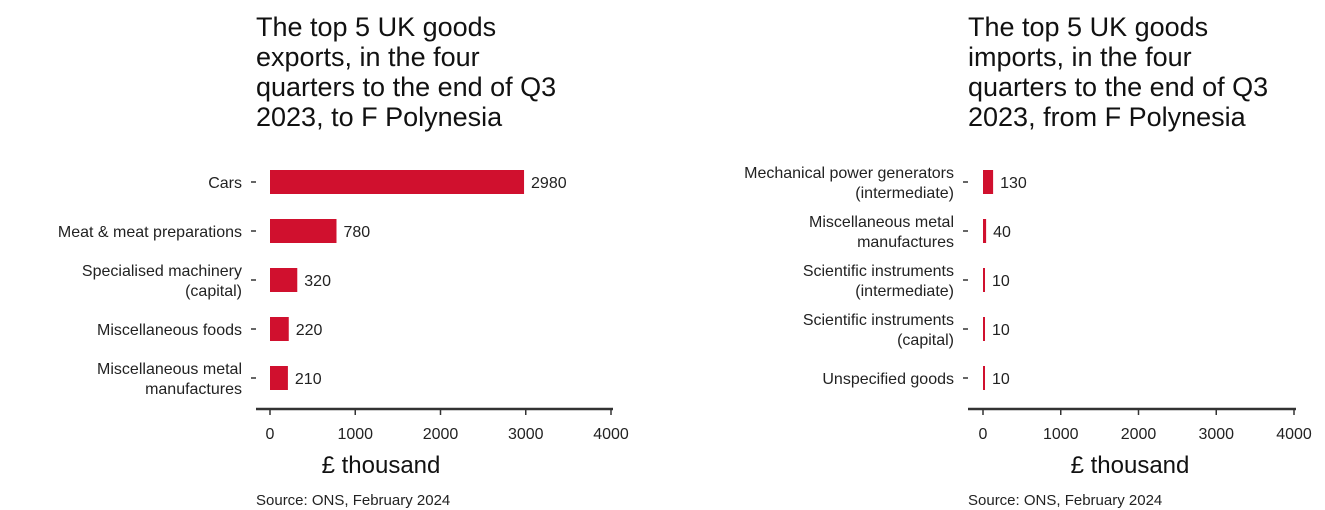  I want to click on imports-value-label: 40, so click(1002, 232).